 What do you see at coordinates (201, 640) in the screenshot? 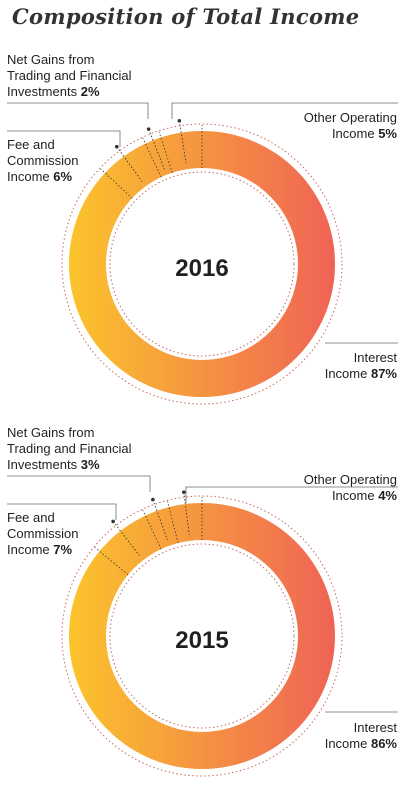
I see `center-year-label: 2015` at bounding box center [201, 640].